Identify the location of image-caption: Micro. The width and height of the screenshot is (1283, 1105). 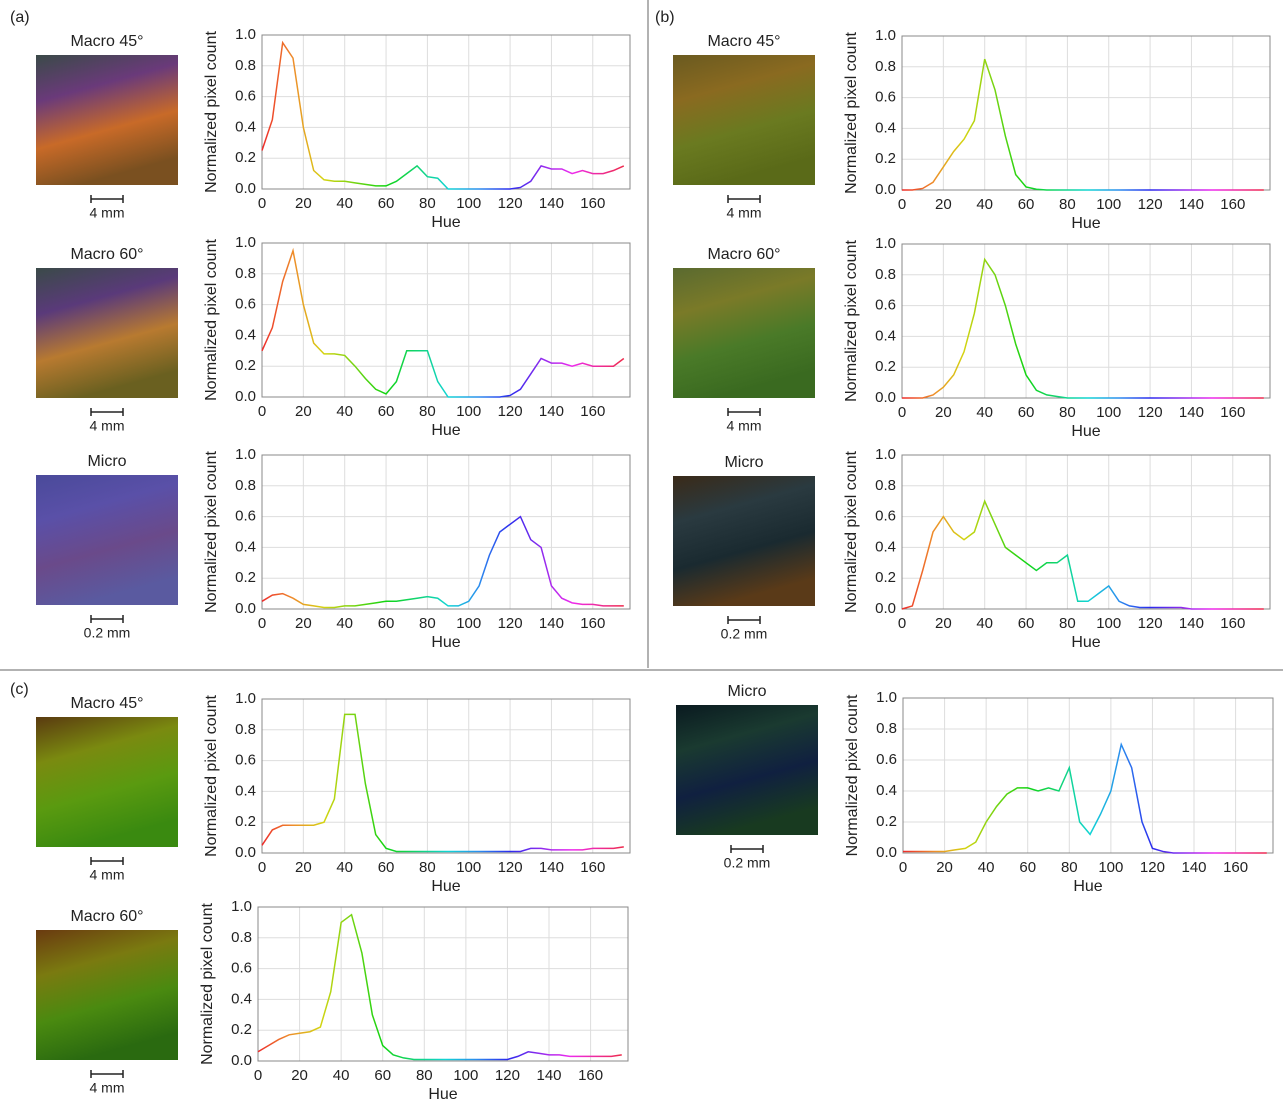
(746, 691).